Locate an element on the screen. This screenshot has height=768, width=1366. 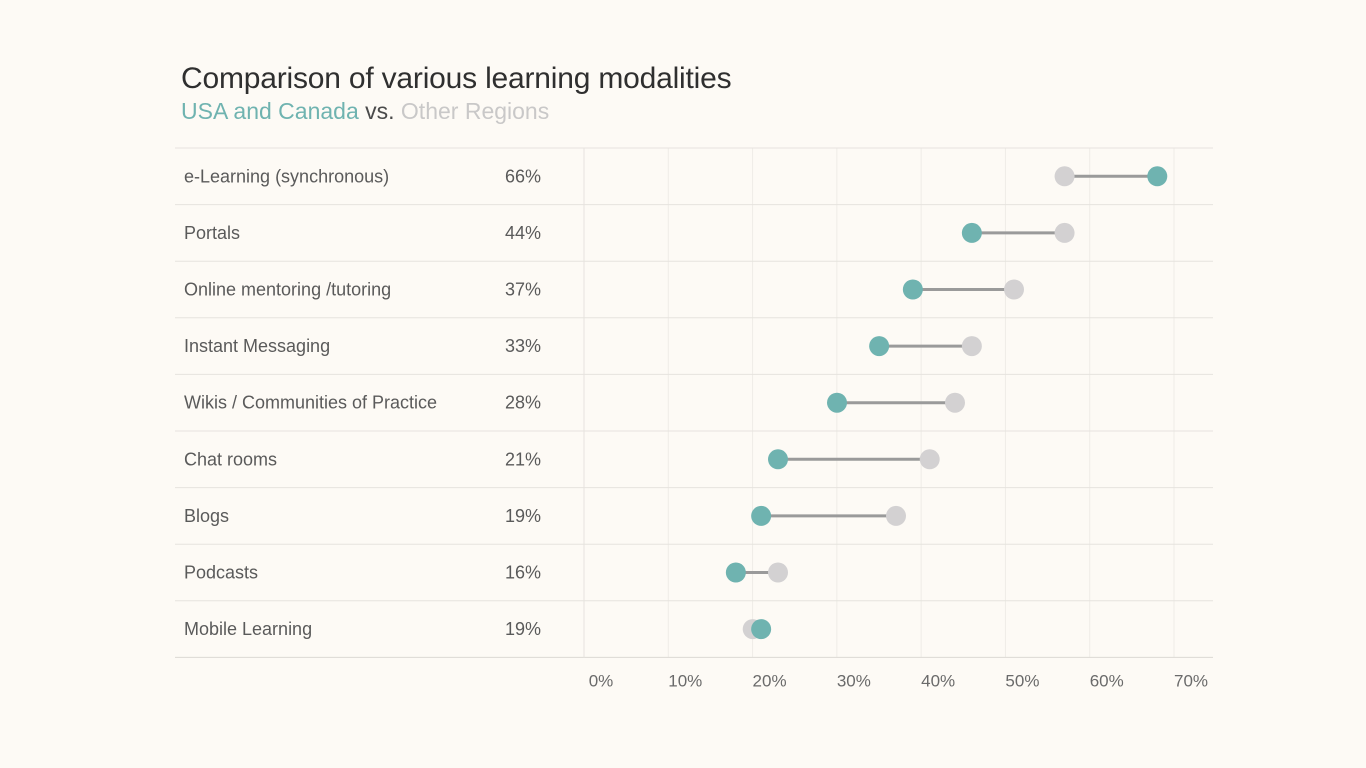
category-label: Instant Messaging is located at coordinates (257, 346).